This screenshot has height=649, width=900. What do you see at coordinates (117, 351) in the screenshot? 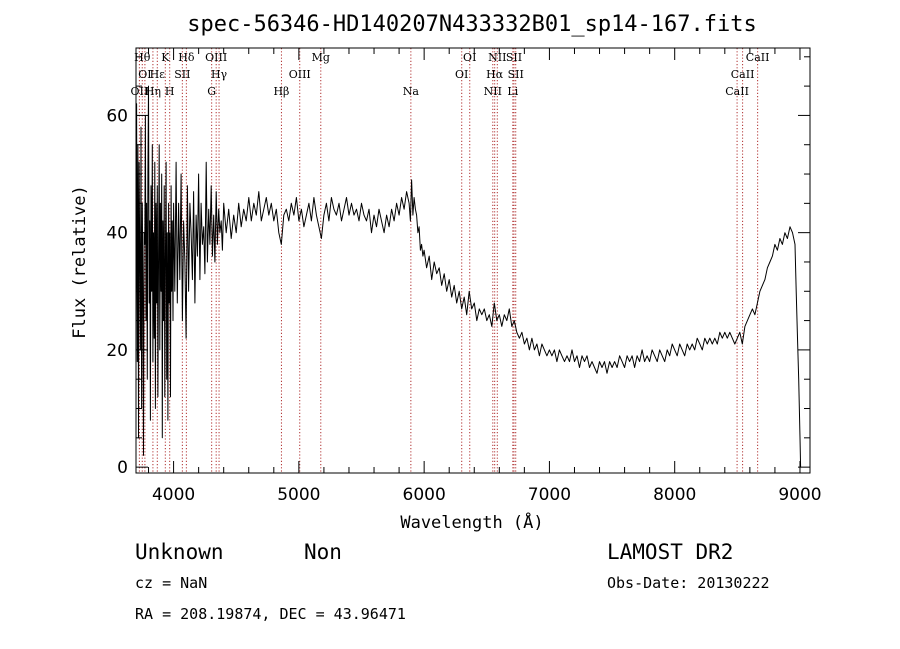
I see `y-tick-label: 20` at bounding box center [117, 351].